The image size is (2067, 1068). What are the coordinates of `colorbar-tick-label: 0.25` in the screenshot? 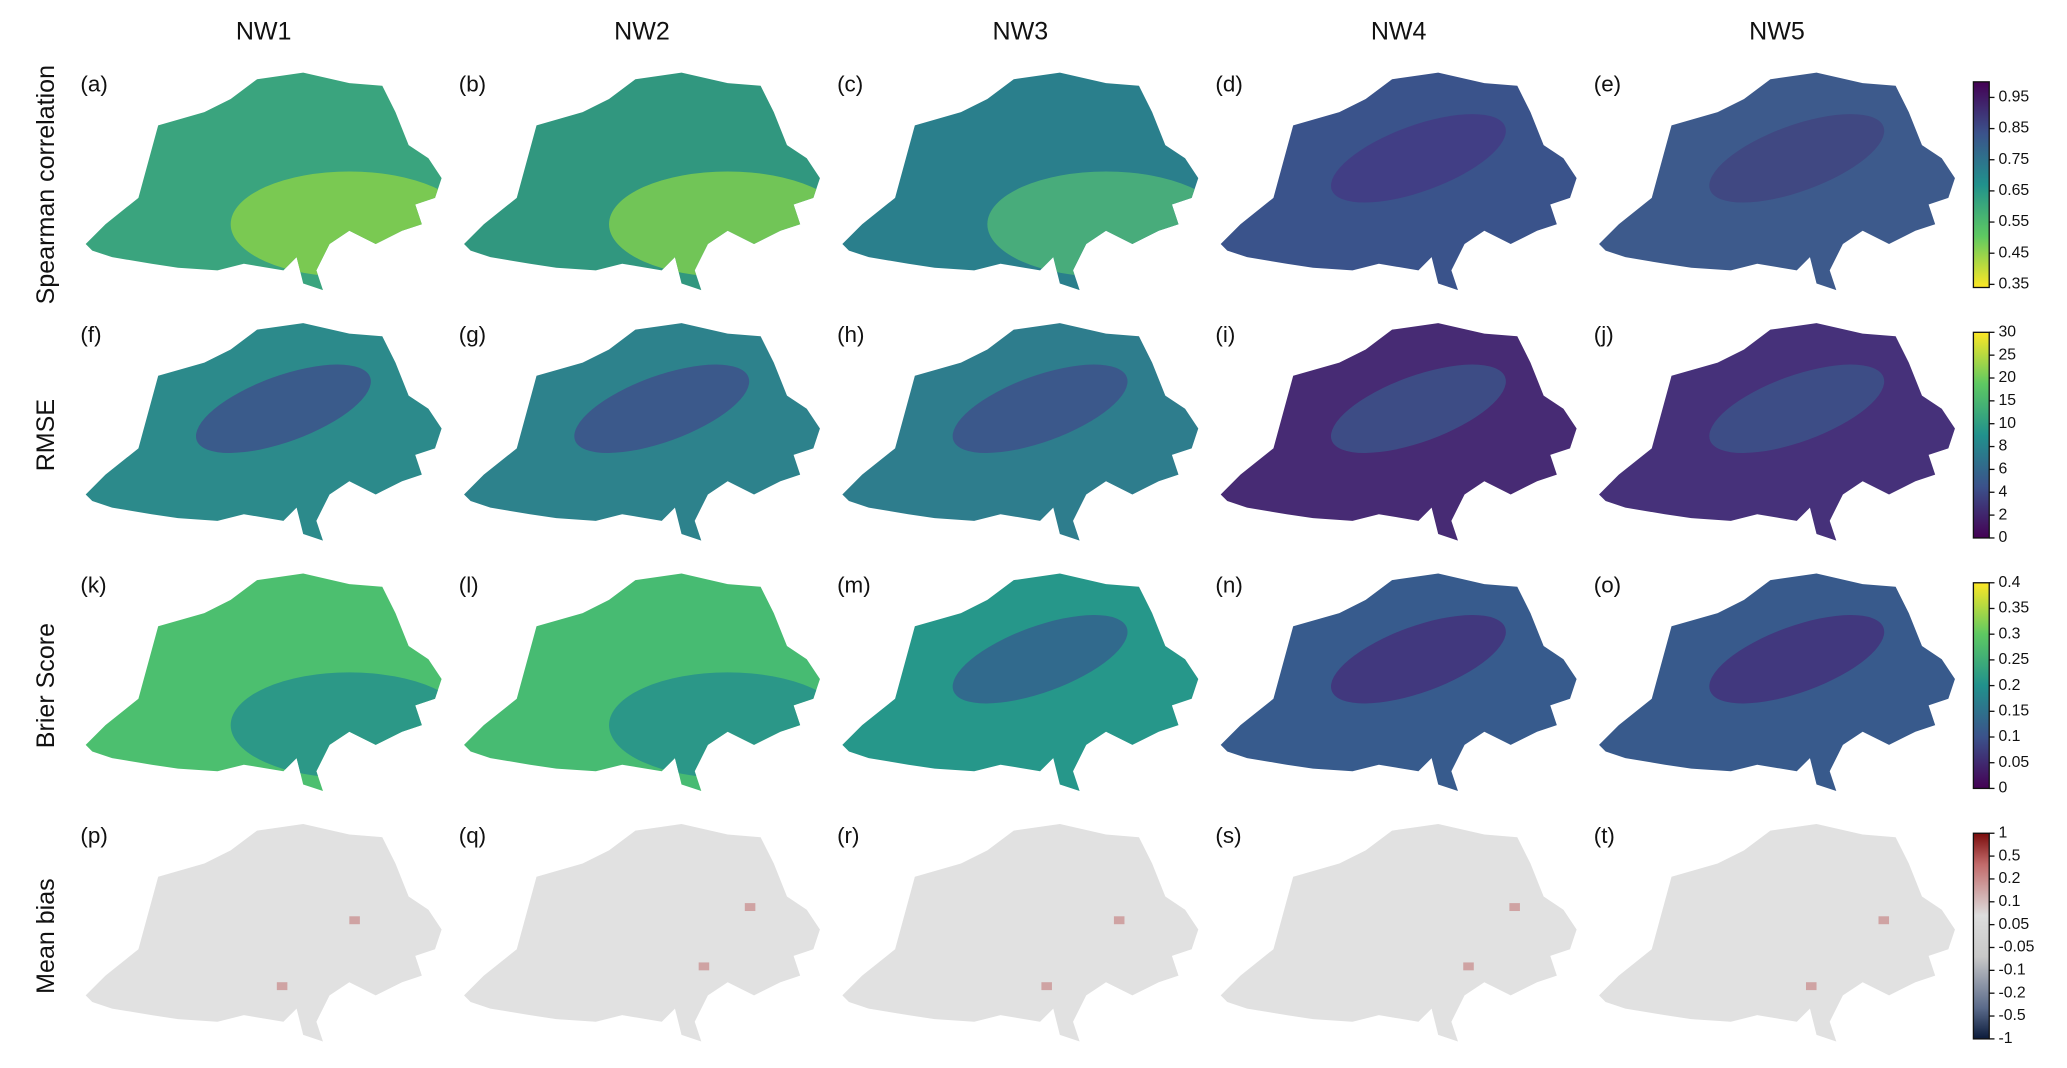 It's located at (2013, 659).